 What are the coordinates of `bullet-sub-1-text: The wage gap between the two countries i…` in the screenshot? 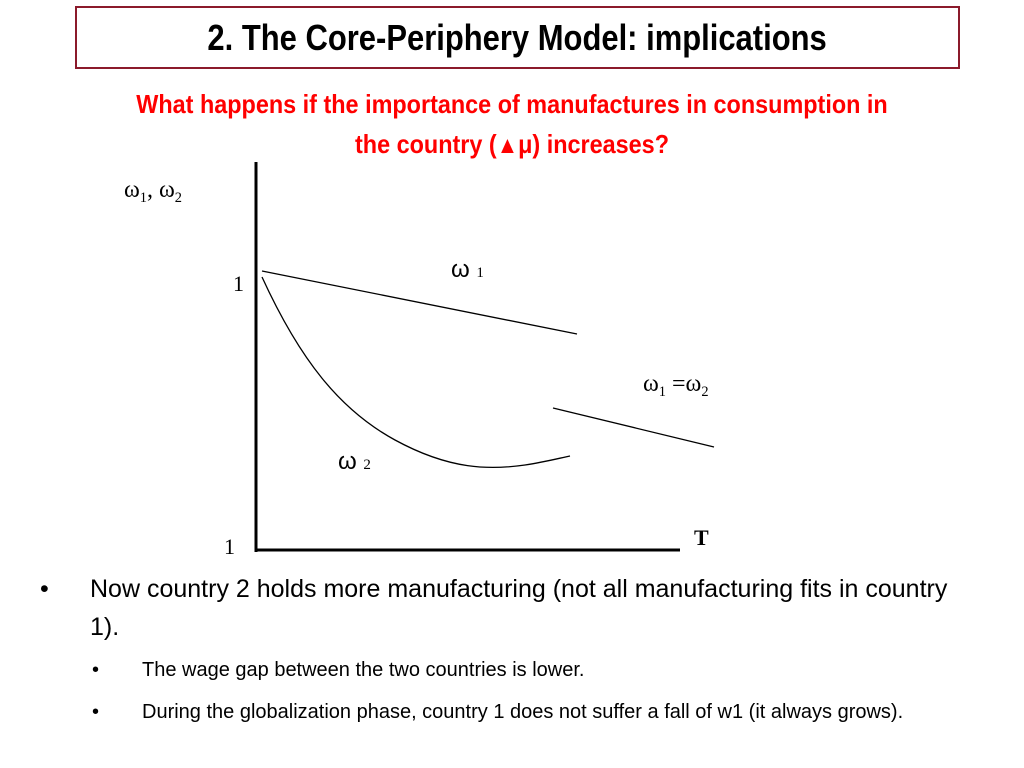 It's located at (363, 670).